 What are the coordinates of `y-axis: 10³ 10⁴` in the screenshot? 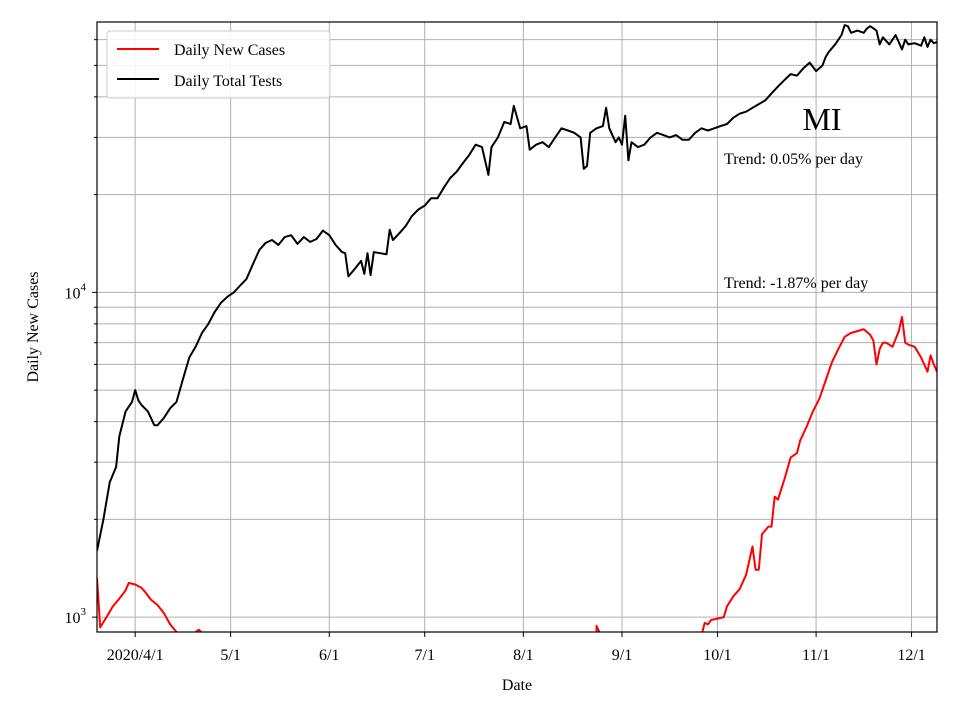 It's located at (81, 333).